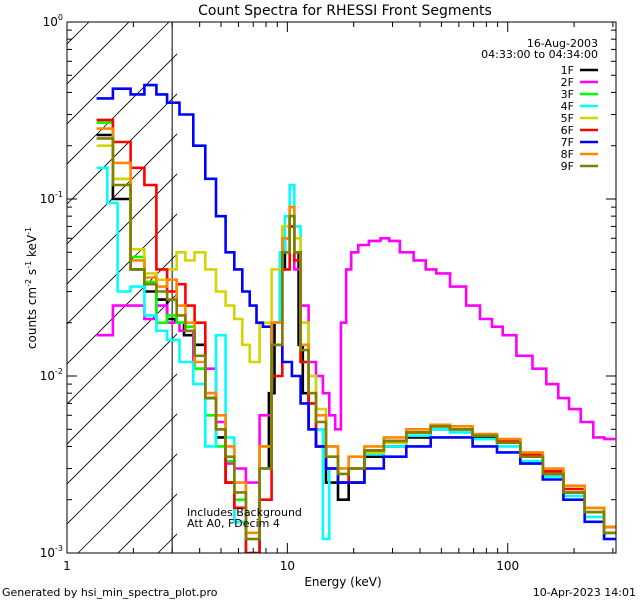 The height and width of the screenshot is (600, 640). Describe the element at coordinates (28, 283) in the screenshot. I see `y-axis-label-exp1: -2` at that location.